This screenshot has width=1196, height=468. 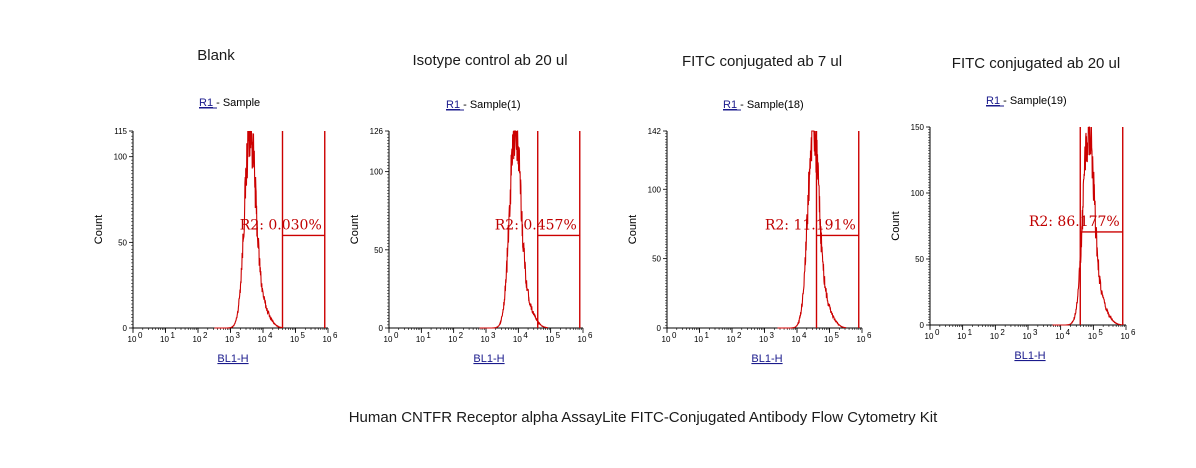 What do you see at coordinates (1074, 222) in the screenshot?
I see `region-label: R2: 86.177%` at bounding box center [1074, 222].